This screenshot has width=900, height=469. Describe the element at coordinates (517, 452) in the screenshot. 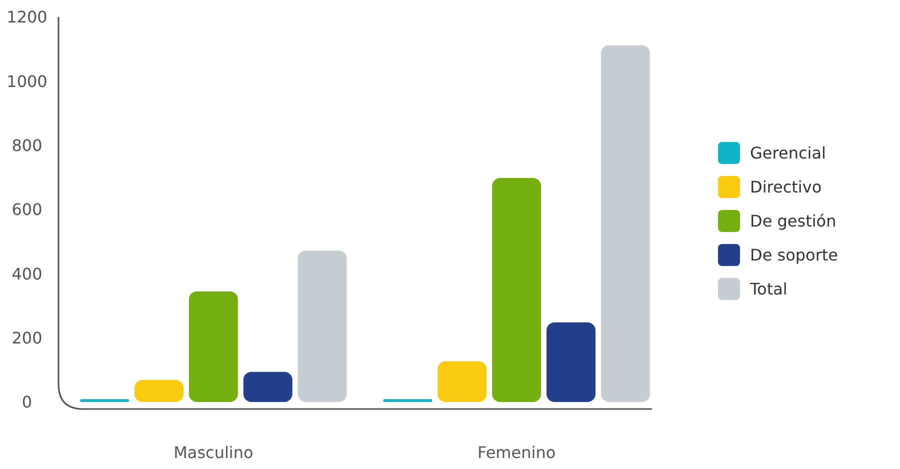

I see `x-tick-label: Femenino` at that location.